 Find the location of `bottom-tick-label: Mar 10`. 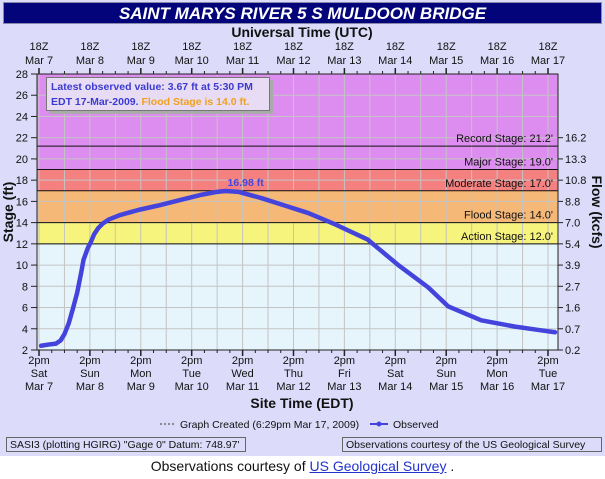

bottom-tick-label: Mar 10 is located at coordinates (192, 387).